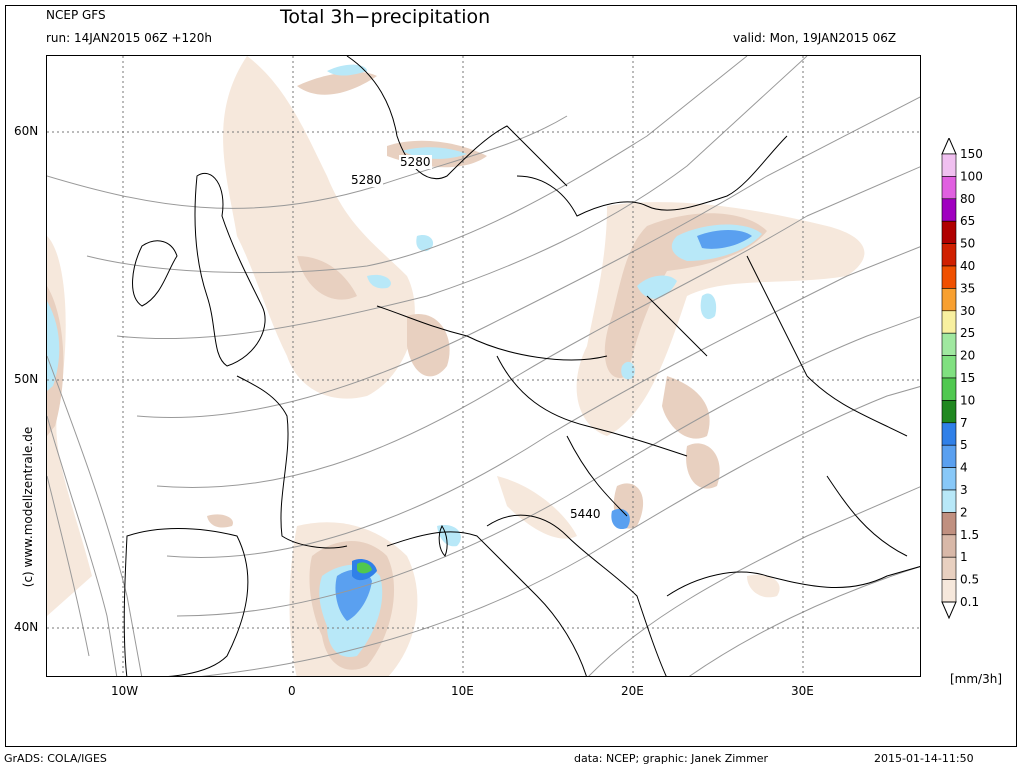 The width and height of the screenshot is (1024, 768). I want to click on contour-label-5280-a: 5280, so click(366, 180).